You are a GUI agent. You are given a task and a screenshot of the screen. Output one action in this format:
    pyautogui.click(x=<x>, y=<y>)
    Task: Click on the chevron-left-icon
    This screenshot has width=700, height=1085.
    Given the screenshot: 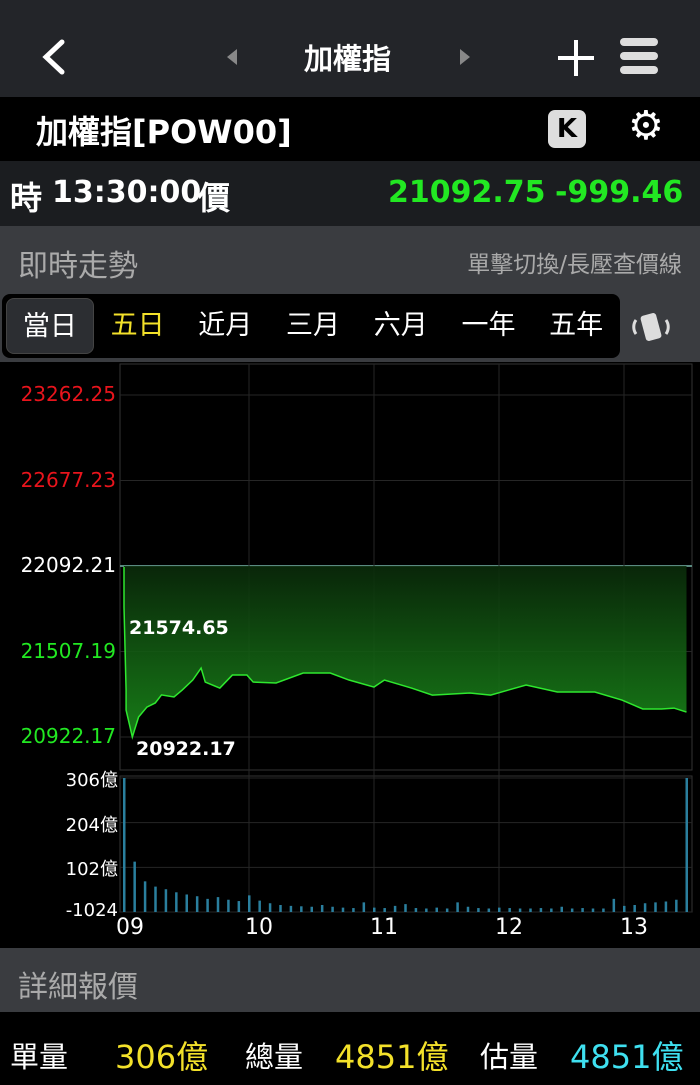 What is the action you would take?
    pyautogui.click(x=54, y=57)
    